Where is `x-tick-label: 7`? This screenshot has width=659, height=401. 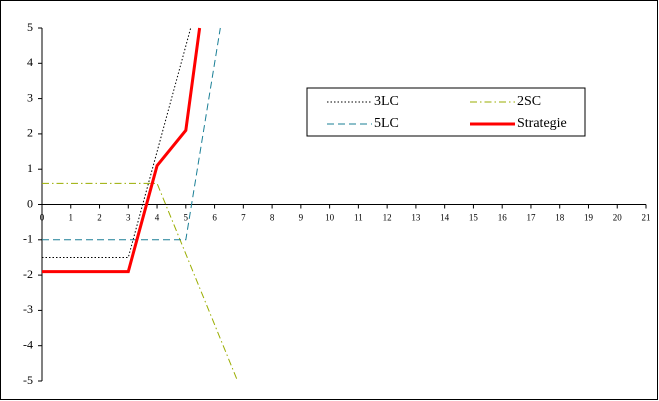 x-tick-label: 7 is located at coordinates (243, 218).